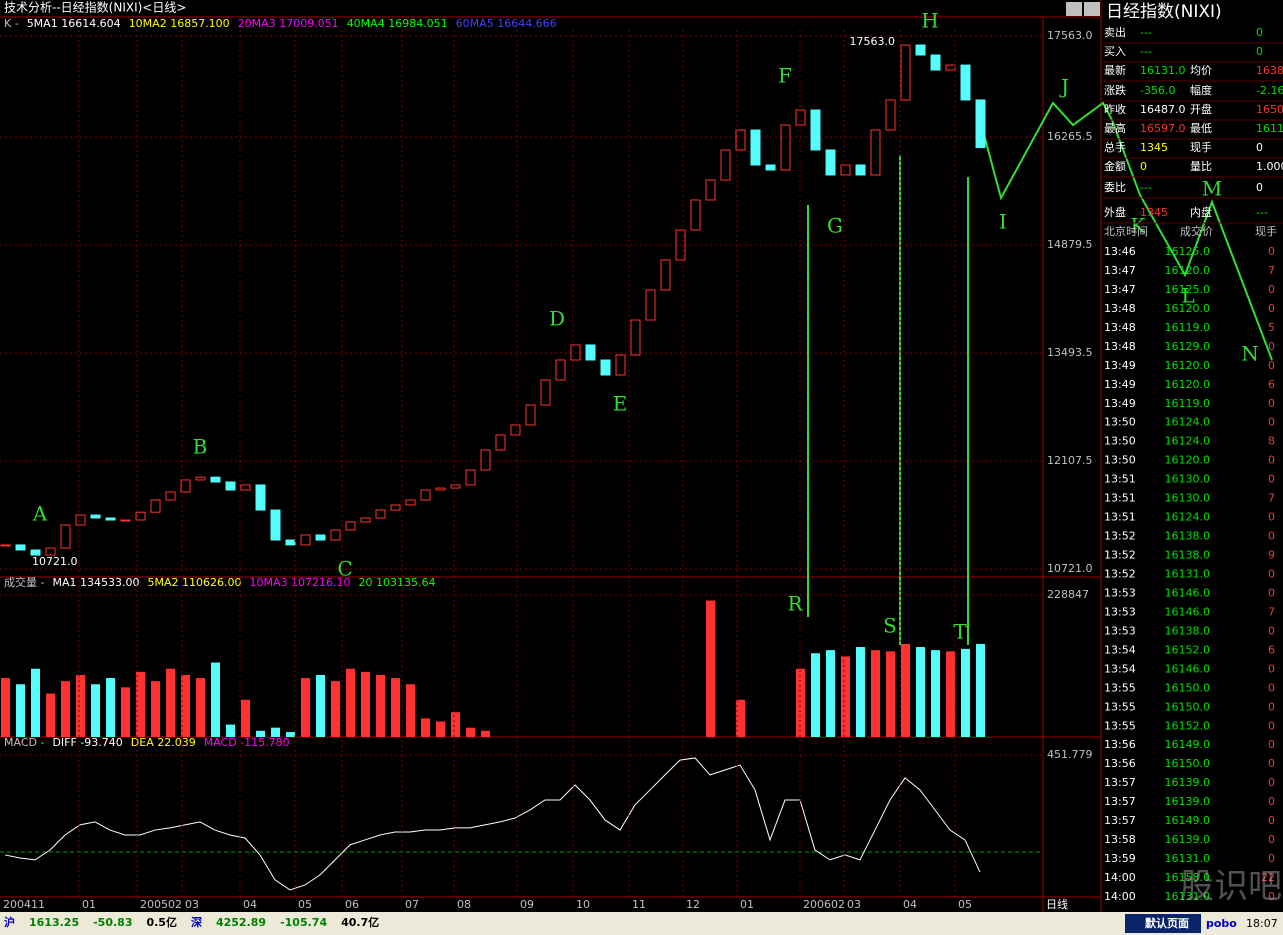 Image resolution: width=1283 pixels, height=935 pixels. I want to click on tick-price: 16152.0, so click(1188, 649).